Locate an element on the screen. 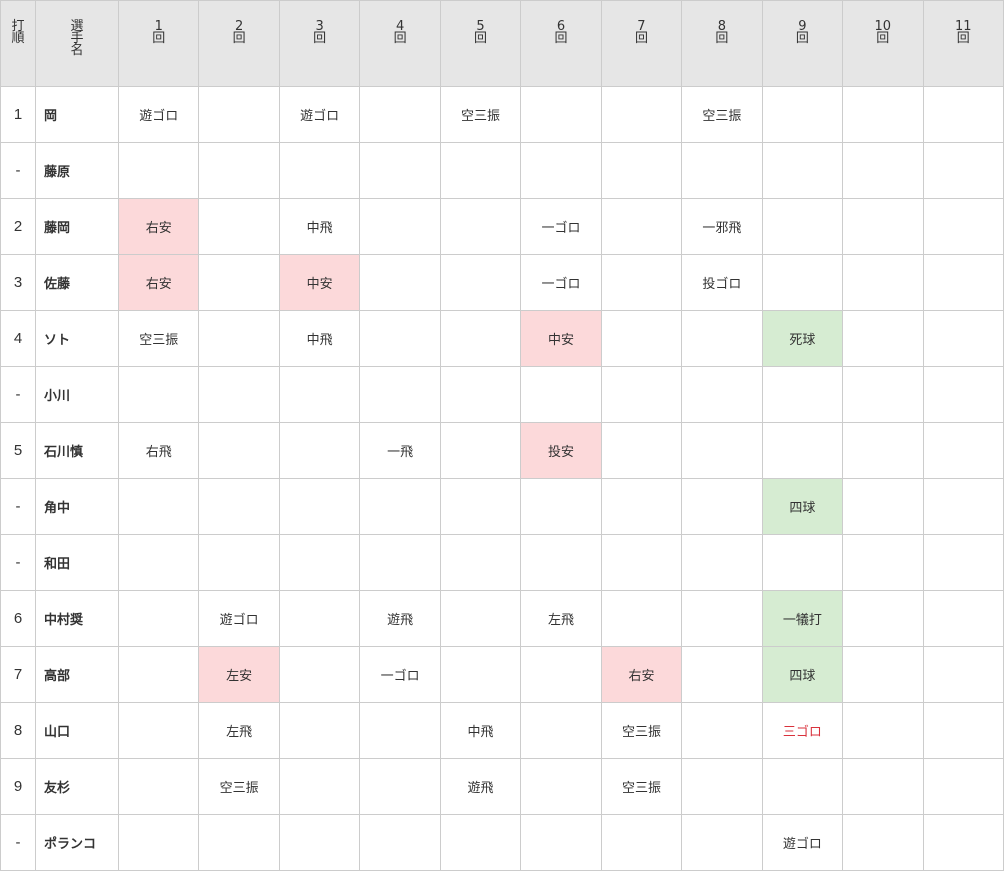 The image size is (1004, 872). at-bat-result: 左安 is located at coordinates (239, 674).